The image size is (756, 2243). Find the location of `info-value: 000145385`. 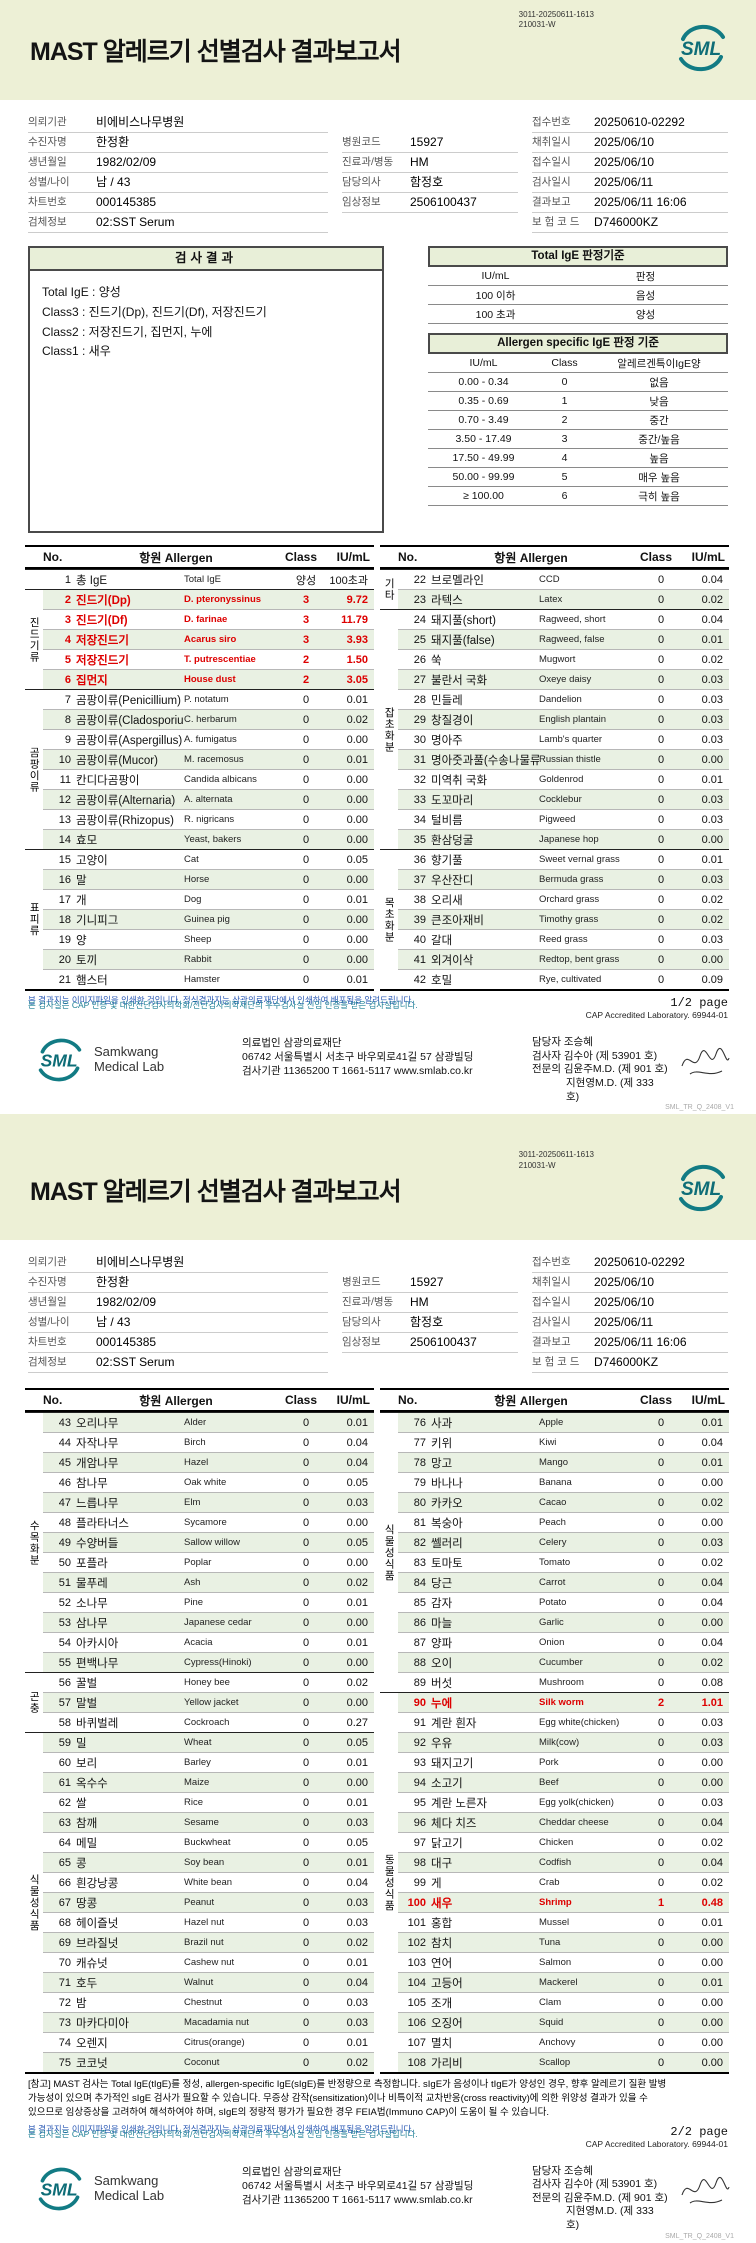

info-value: 000145385 is located at coordinates (126, 1341).